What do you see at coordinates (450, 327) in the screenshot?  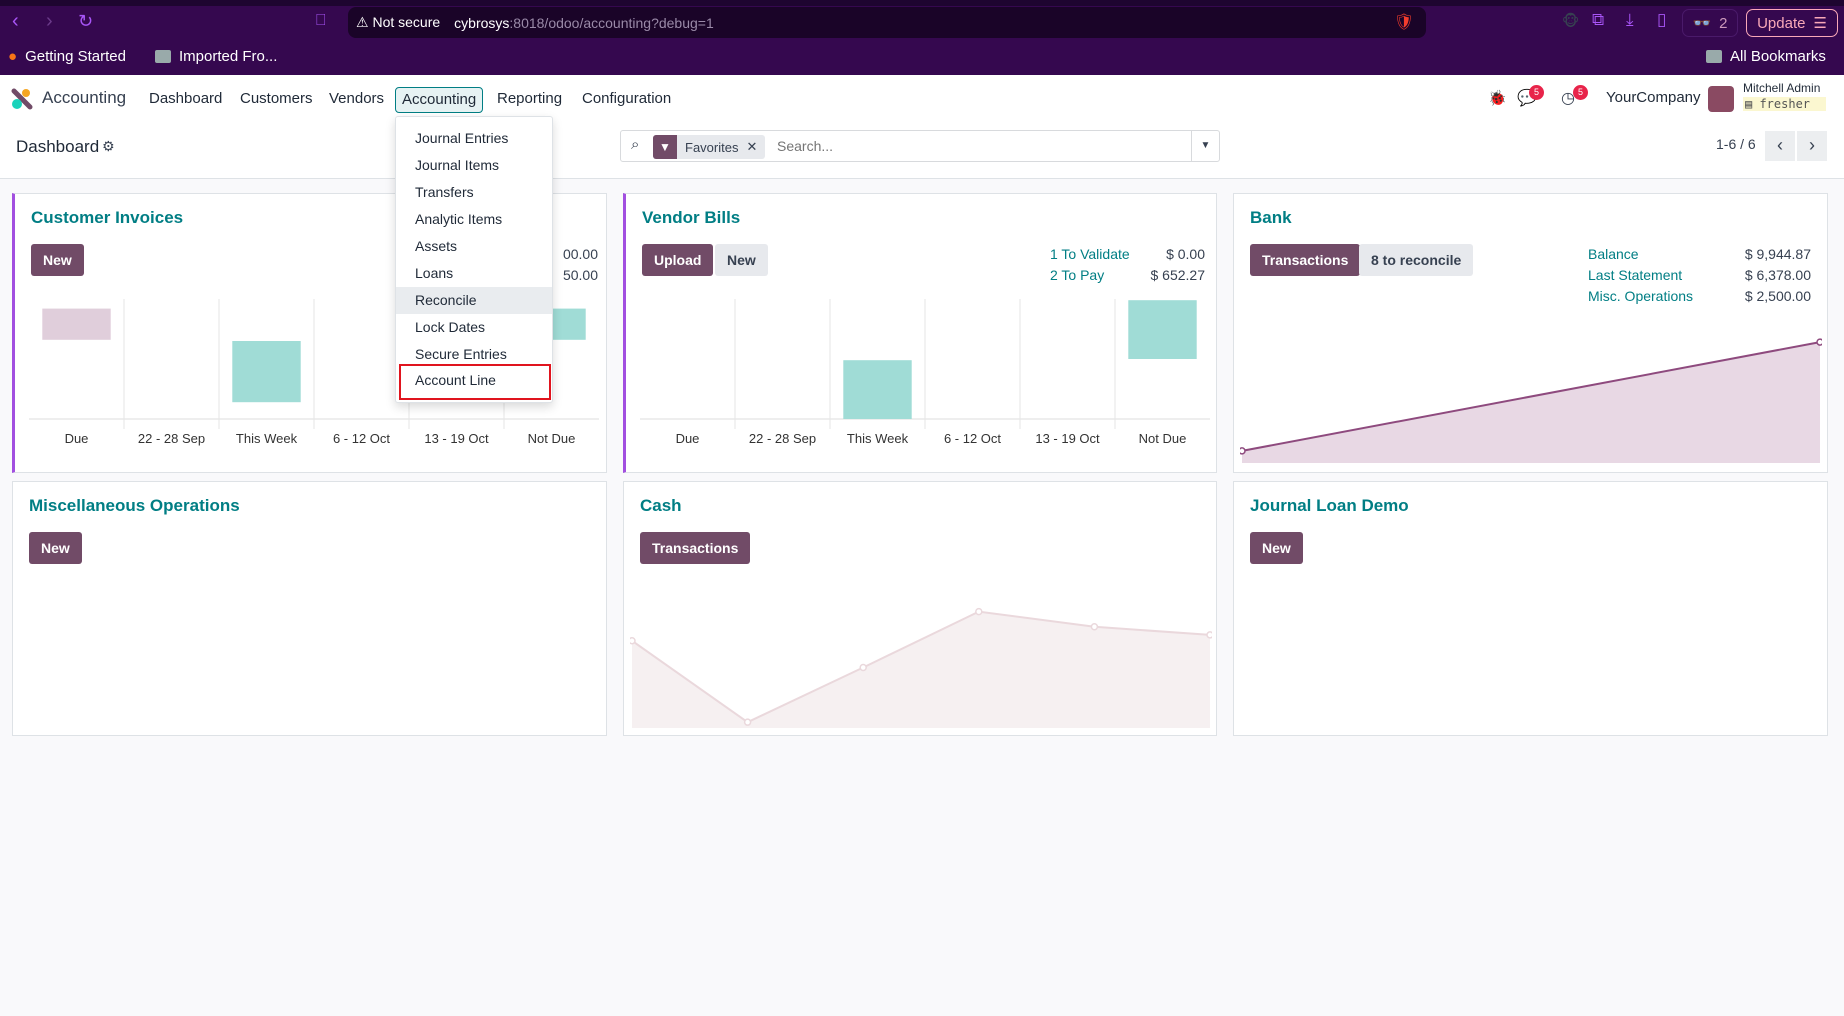 I see `dropdown-item-lock-dates: Lock Dates` at bounding box center [450, 327].